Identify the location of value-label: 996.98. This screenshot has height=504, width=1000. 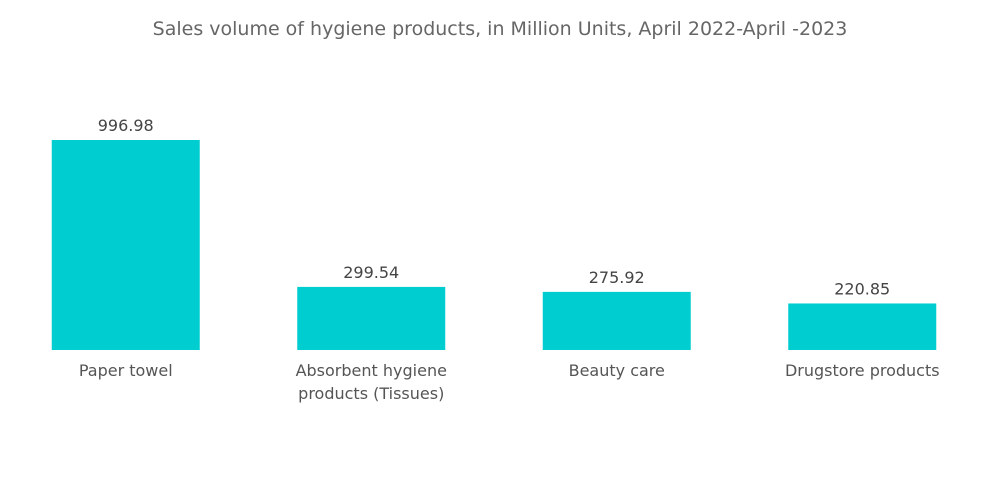
(126, 125).